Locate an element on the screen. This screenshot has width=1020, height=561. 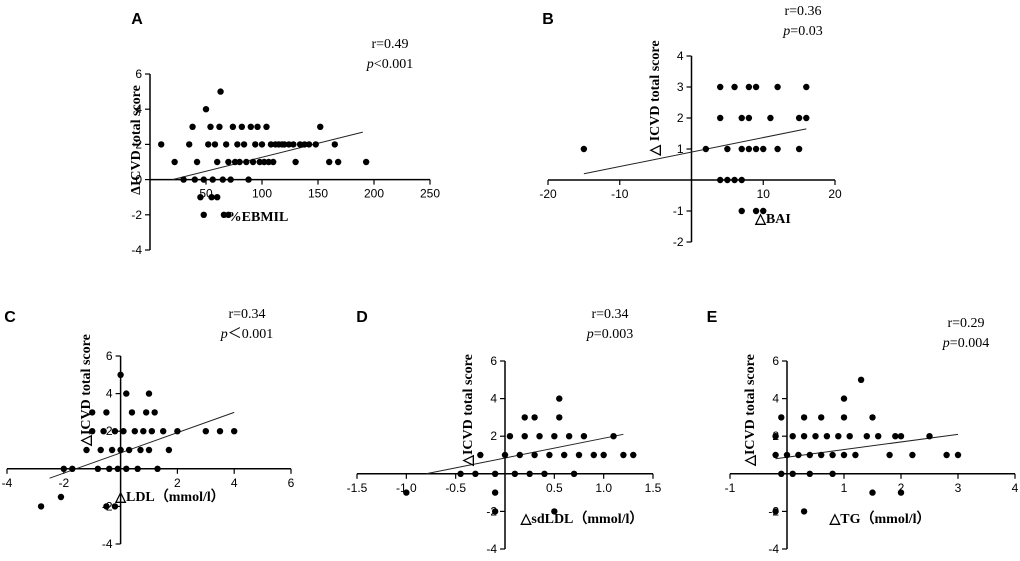
p-value: p=0.003 is located at coordinates (609, 334).